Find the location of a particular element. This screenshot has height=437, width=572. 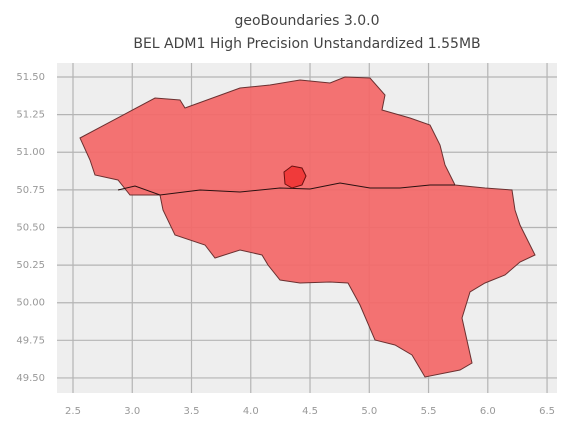

region-border is located at coordinates (286, 189).